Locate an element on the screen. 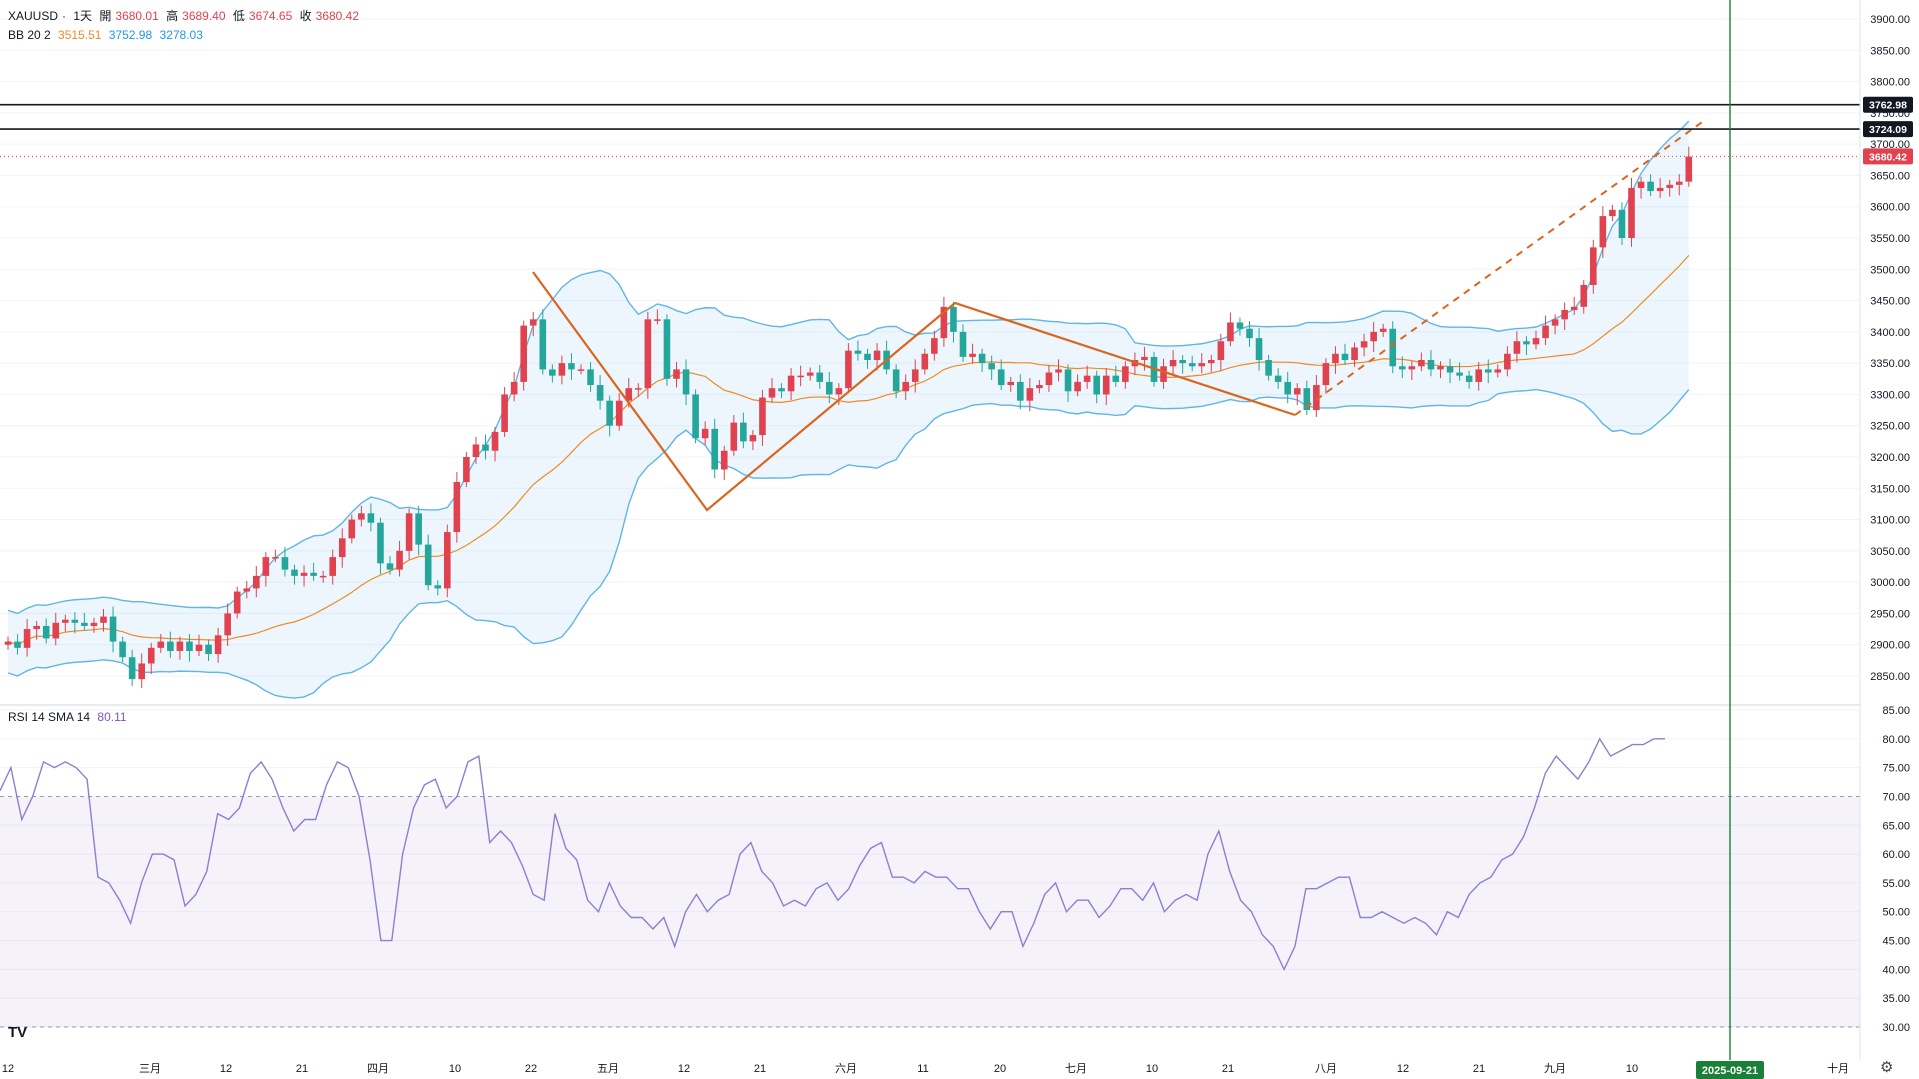 Image resolution: width=1919 pixels, height=1079 pixels. rsi-tick-label: 75.00 is located at coordinates (1896, 769).